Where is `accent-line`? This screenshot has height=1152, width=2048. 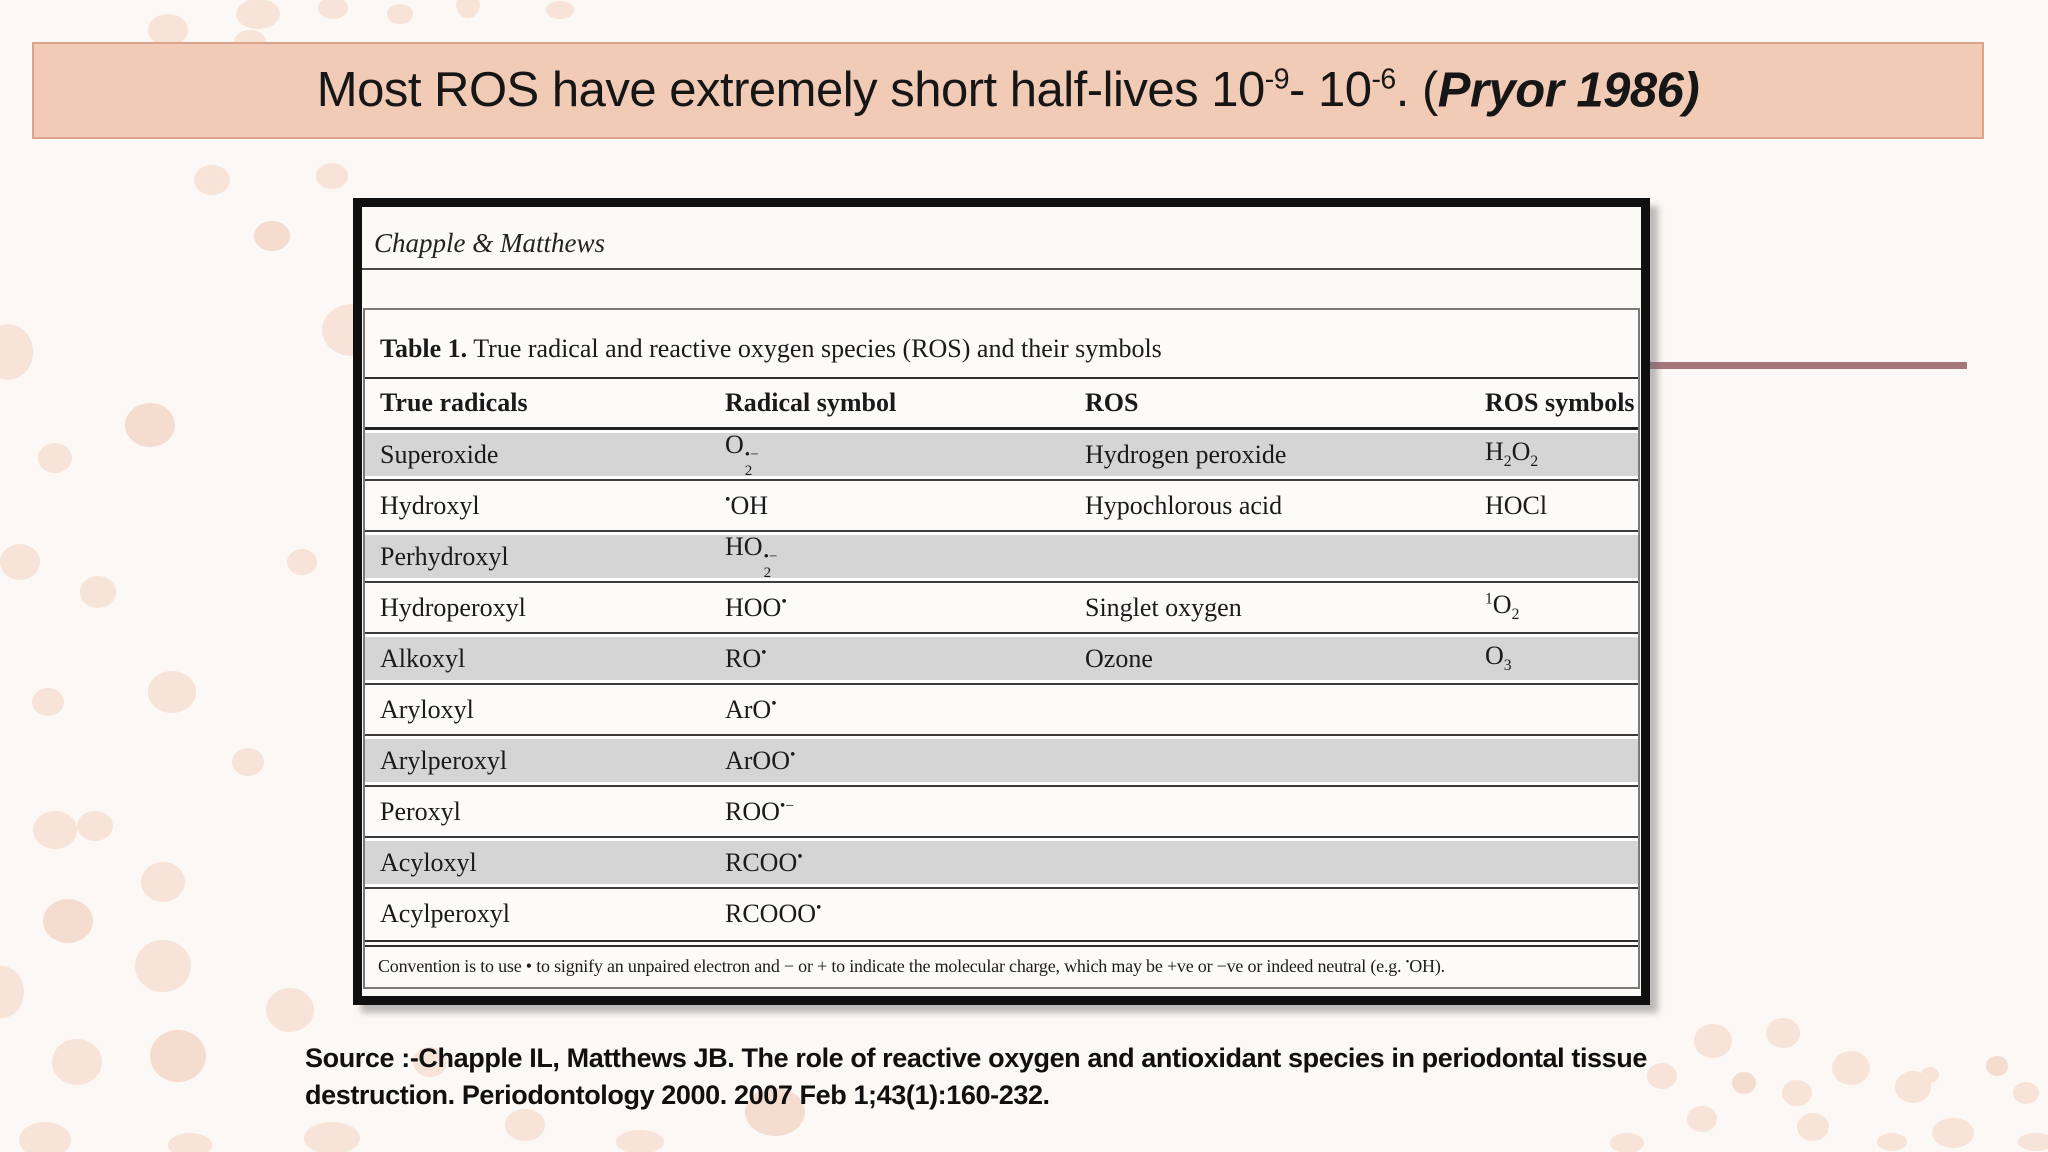 accent-line is located at coordinates (1806, 365).